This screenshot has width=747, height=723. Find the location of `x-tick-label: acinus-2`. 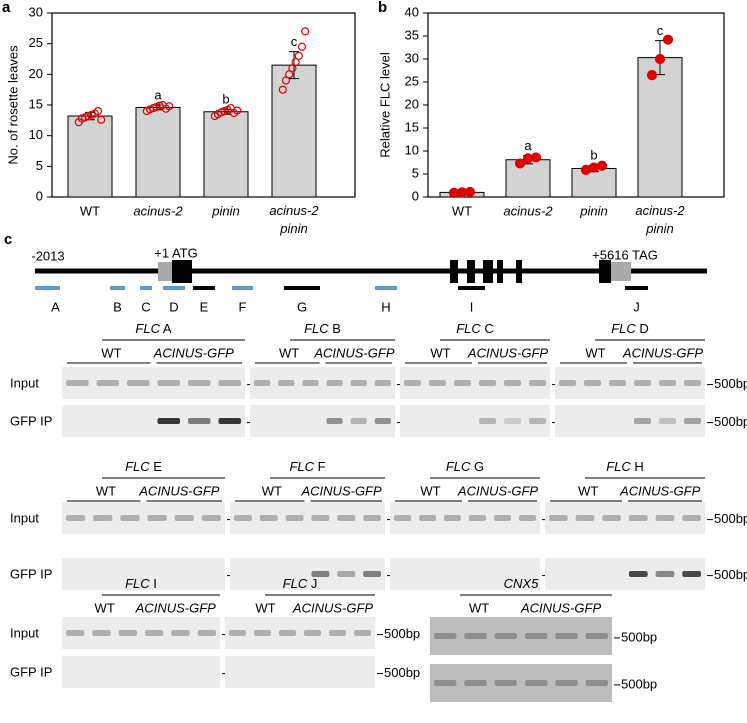

x-tick-label: acinus-2 is located at coordinates (158, 210).